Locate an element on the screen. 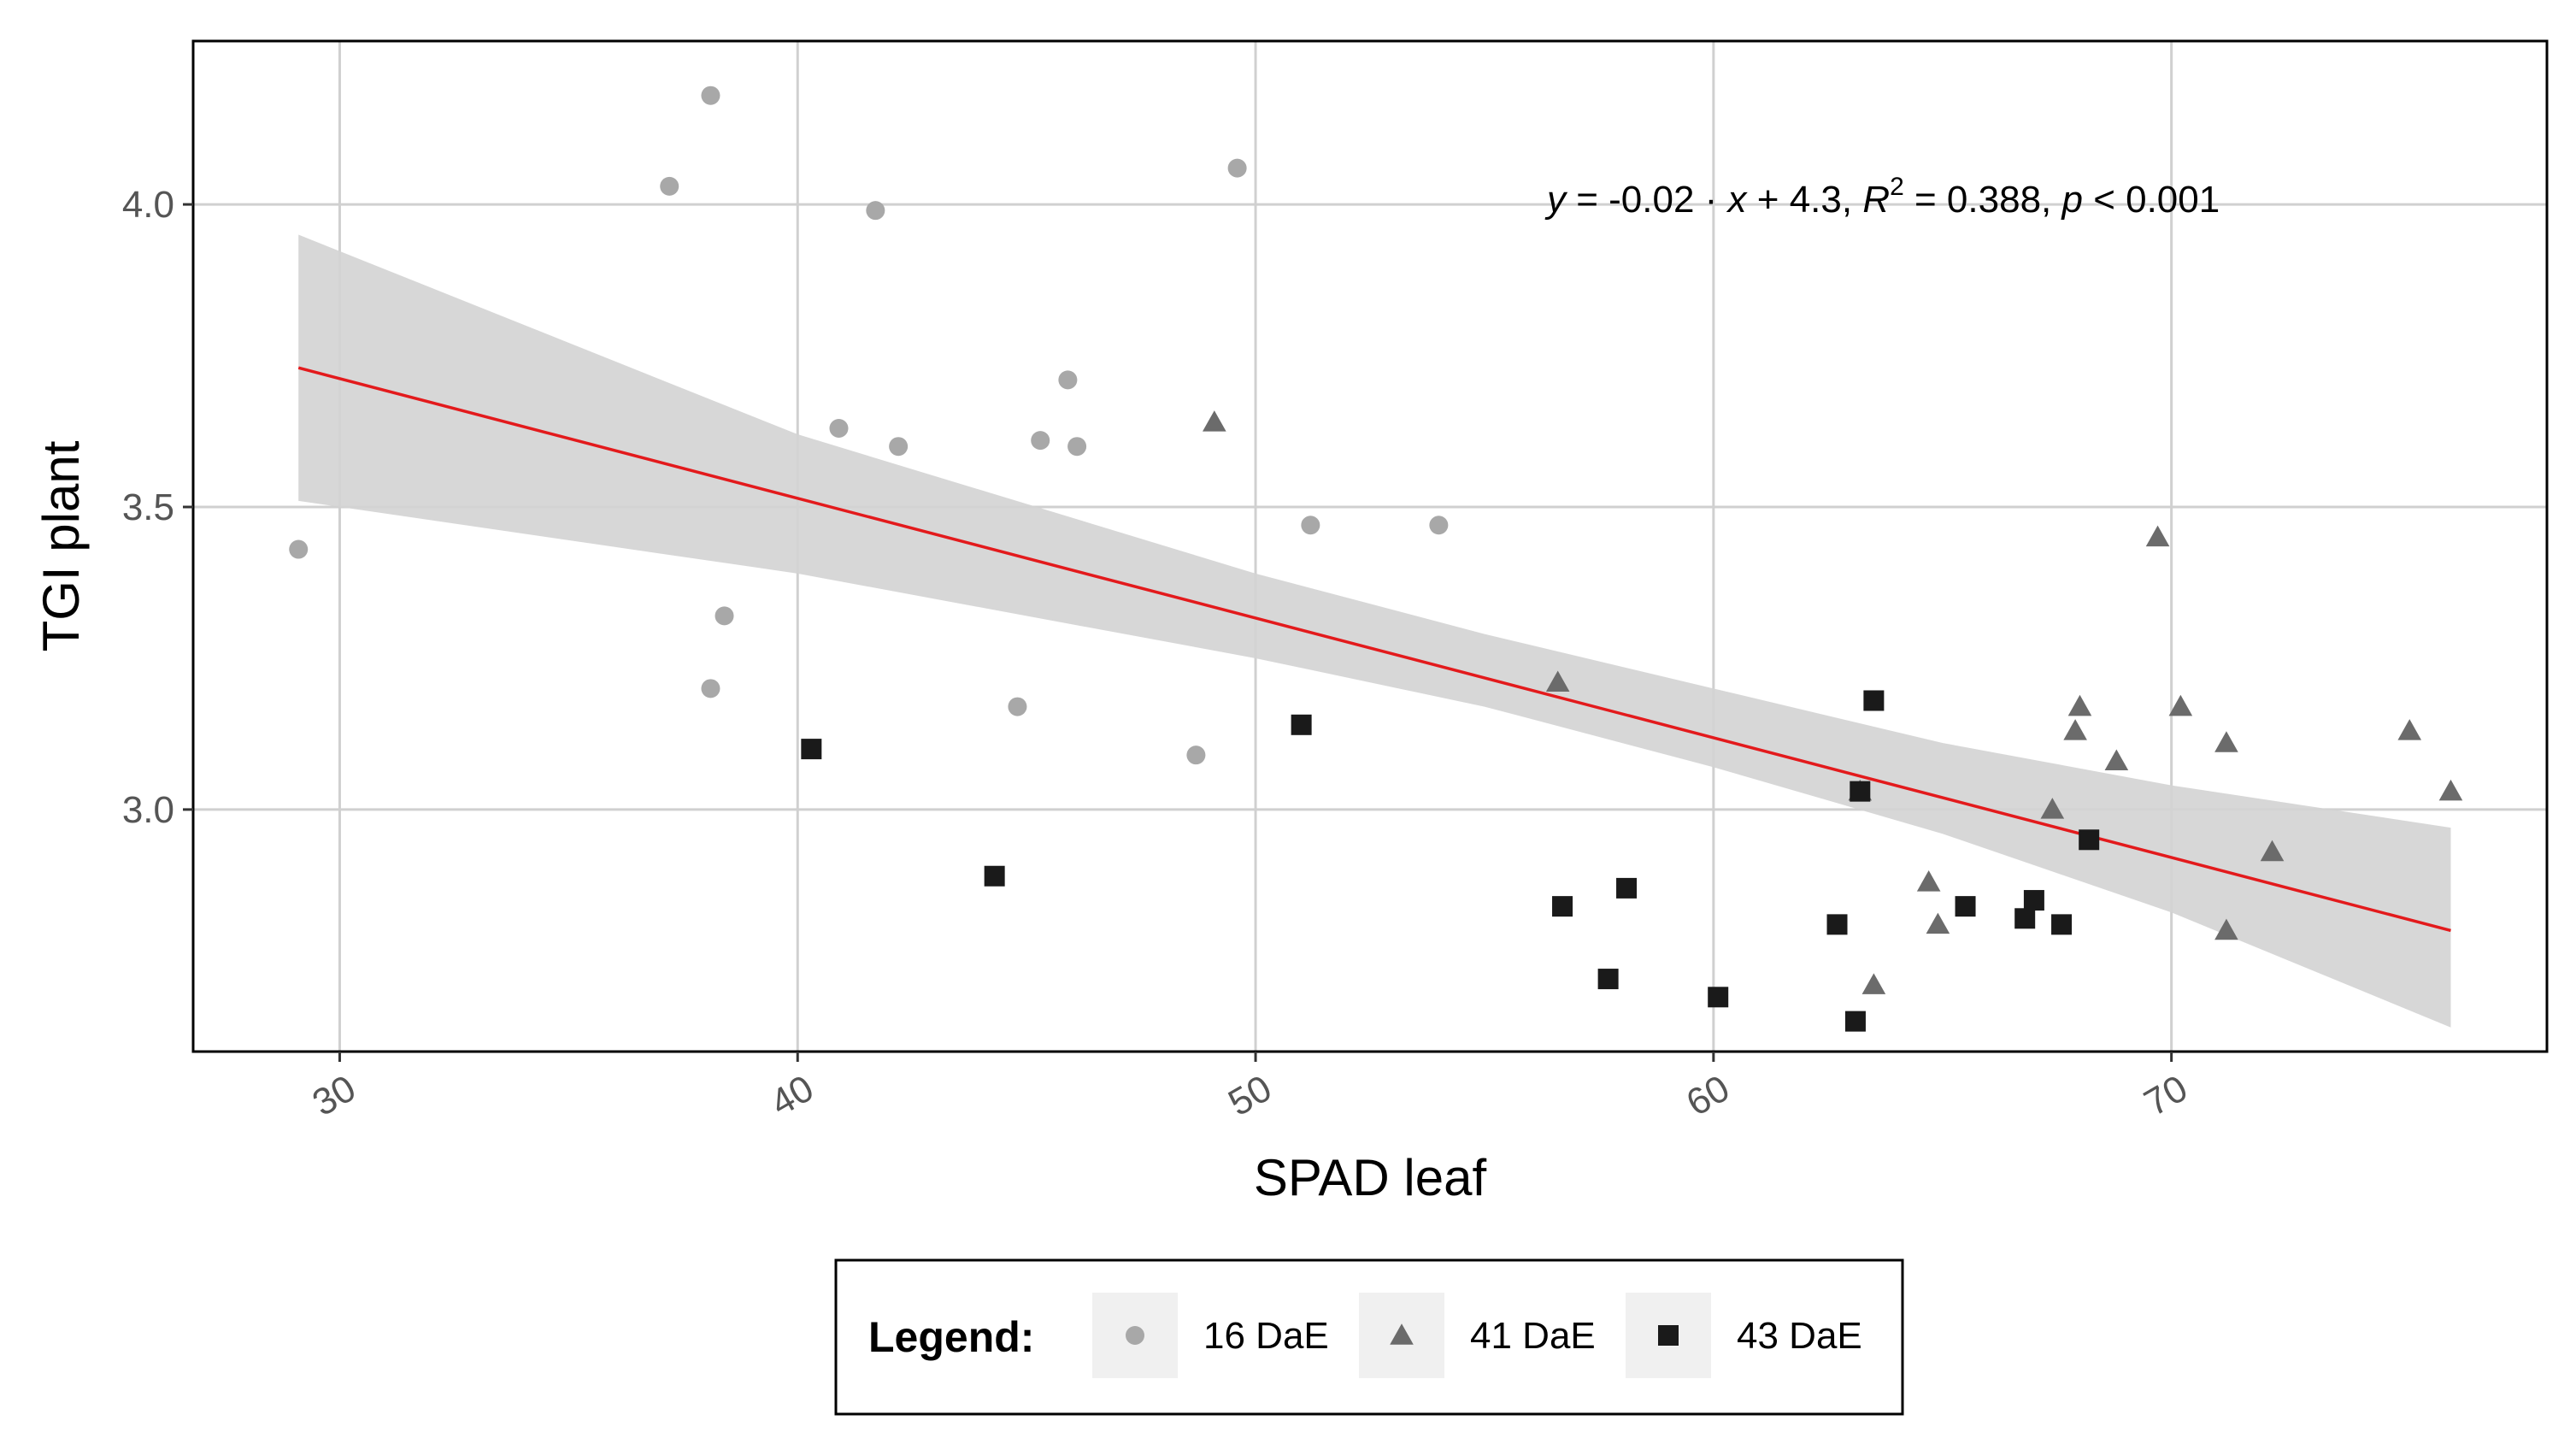  equation-part-3: = 0.388, is located at coordinates (1983, 200).